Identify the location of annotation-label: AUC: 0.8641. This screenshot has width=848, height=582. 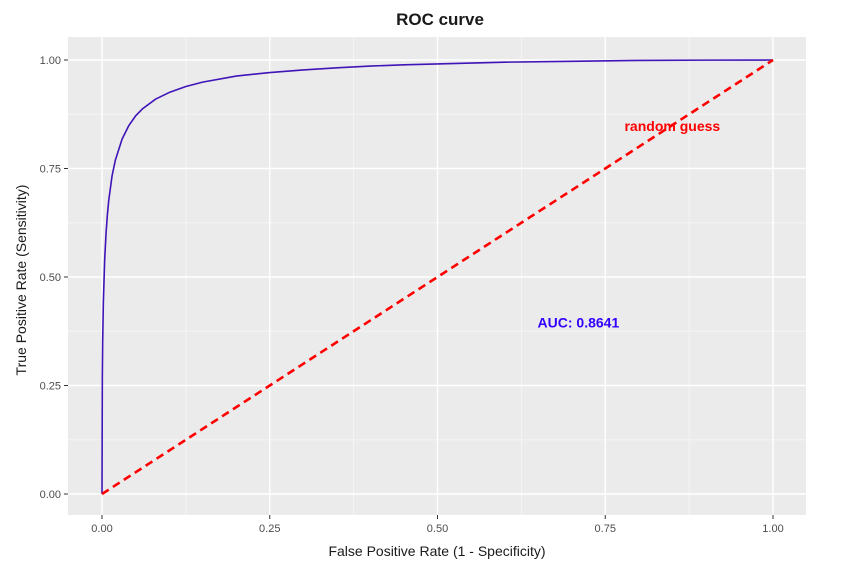
(579, 323).